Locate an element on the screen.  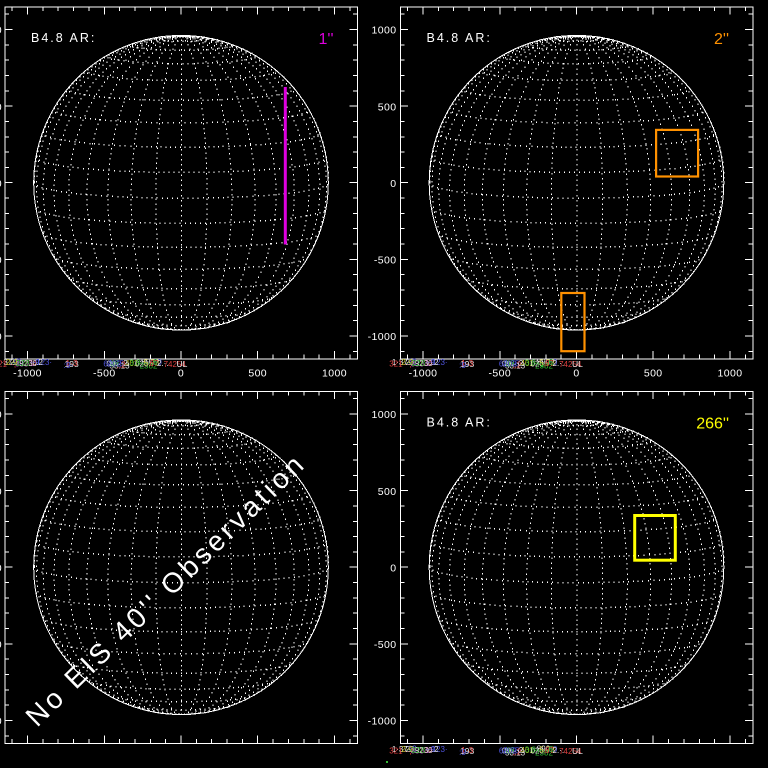
svg-text: 266'' is located at coordinates (712, 424).